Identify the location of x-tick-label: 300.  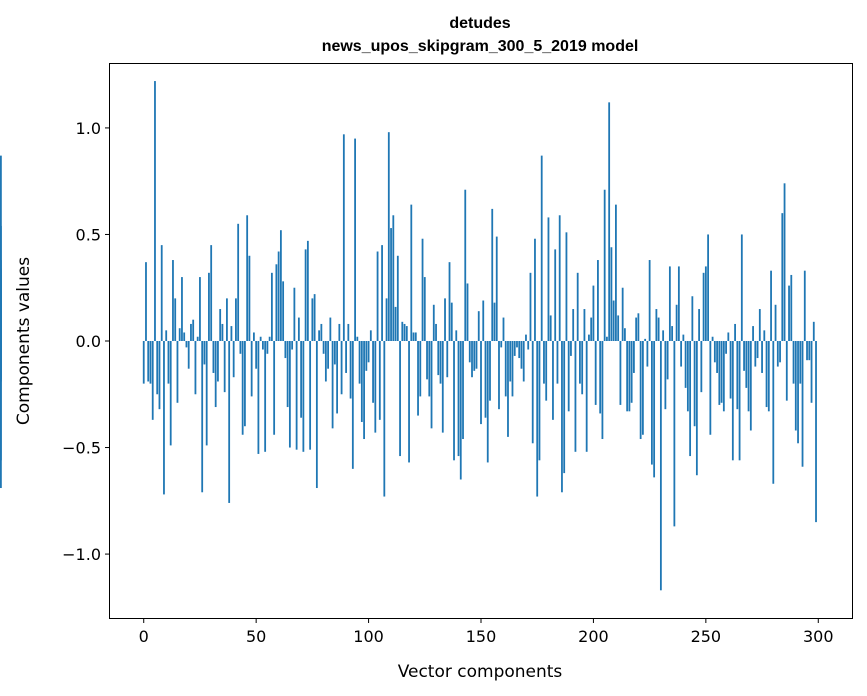
(818, 636).